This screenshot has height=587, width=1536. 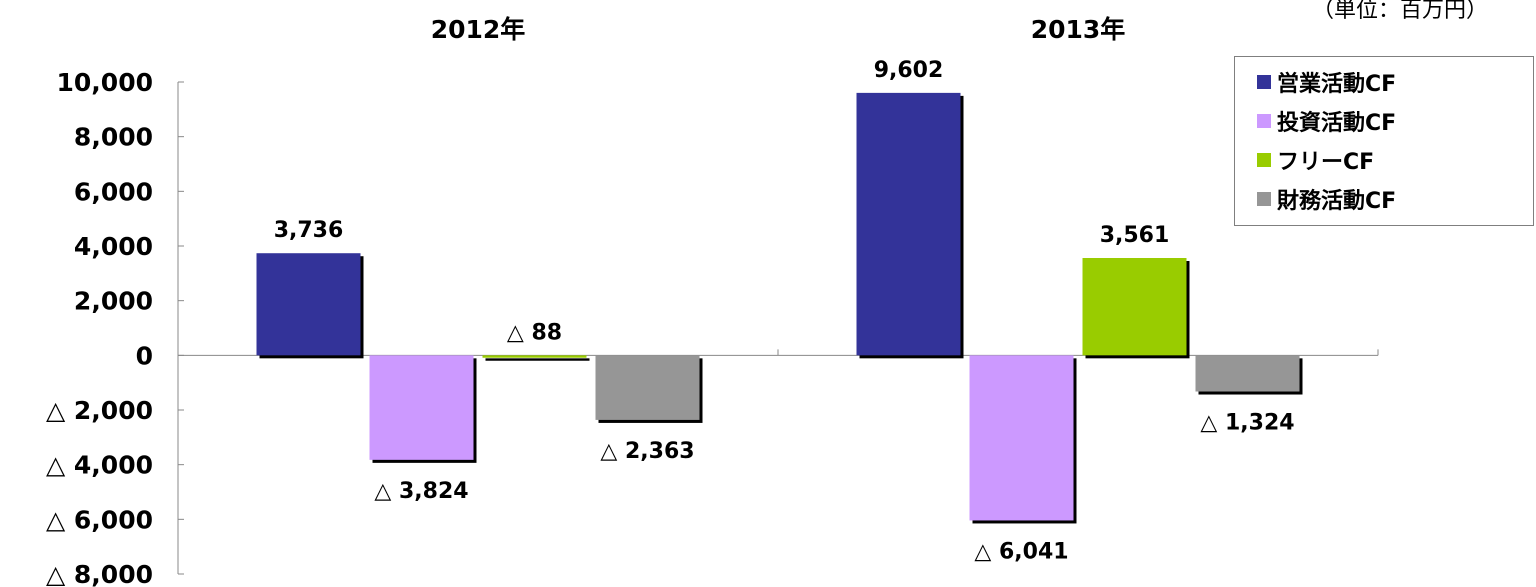 What do you see at coordinates (113, 191) in the screenshot?
I see `y-tick-label: 6,000` at bounding box center [113, 191].